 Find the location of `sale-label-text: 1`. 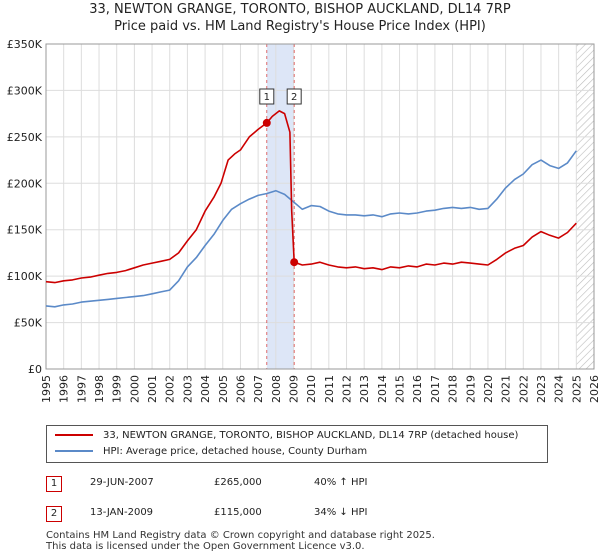

sale-label-text: 1 is located at coordinates (267, 97).